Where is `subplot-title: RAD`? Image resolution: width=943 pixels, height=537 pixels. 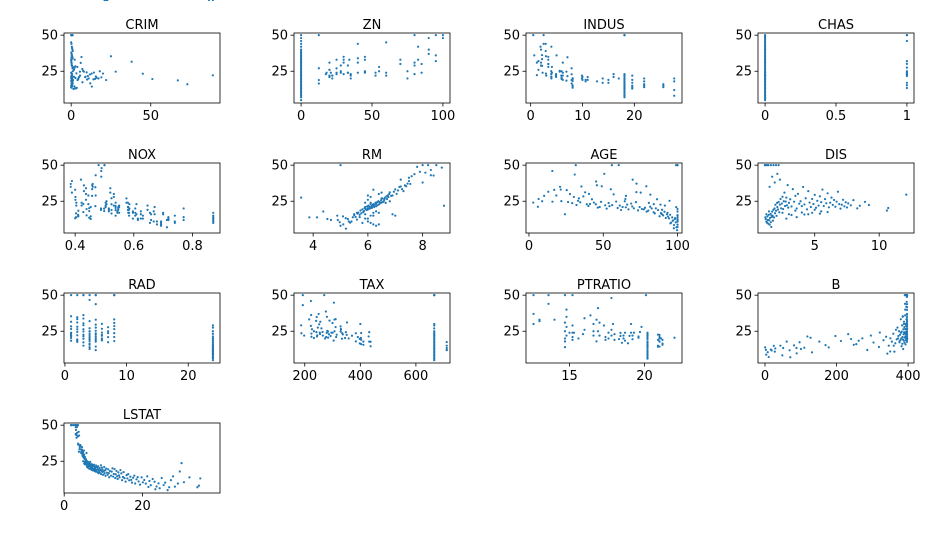 subplot-title: RAD is located at coordinates (141, 285).